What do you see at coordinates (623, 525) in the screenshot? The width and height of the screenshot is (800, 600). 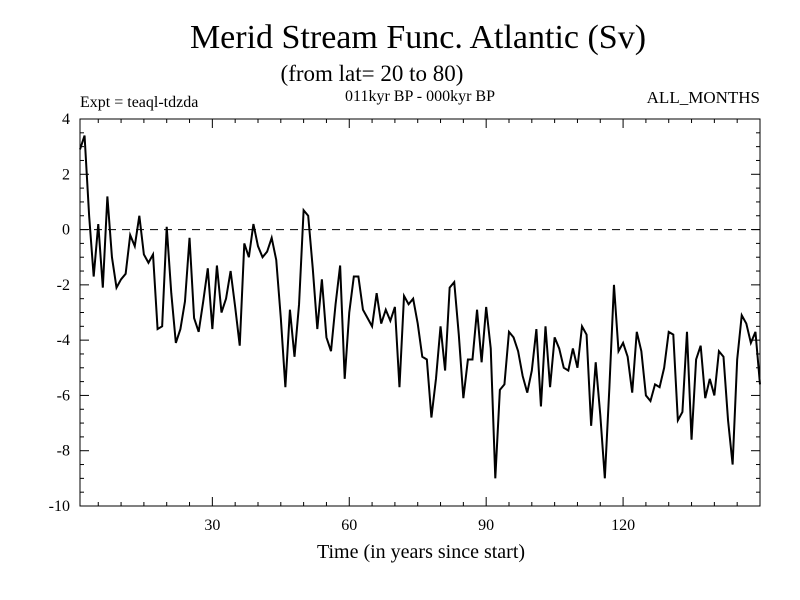 I see `x-tick-label: 120` at bounding box center [623, 525].